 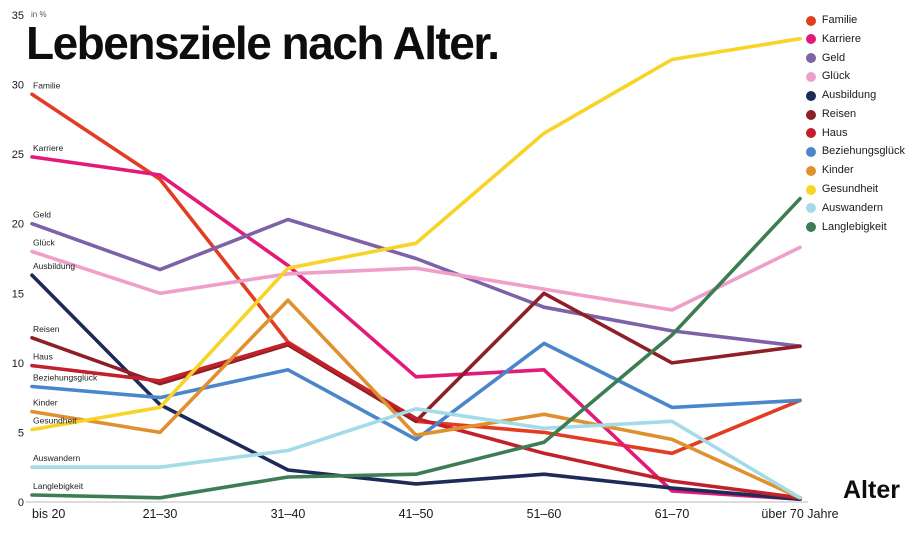 What do you see at coordinates (48, 148) in the screenshot?
I see `series-start-label: Karriere` at bounding box center [48, 148].